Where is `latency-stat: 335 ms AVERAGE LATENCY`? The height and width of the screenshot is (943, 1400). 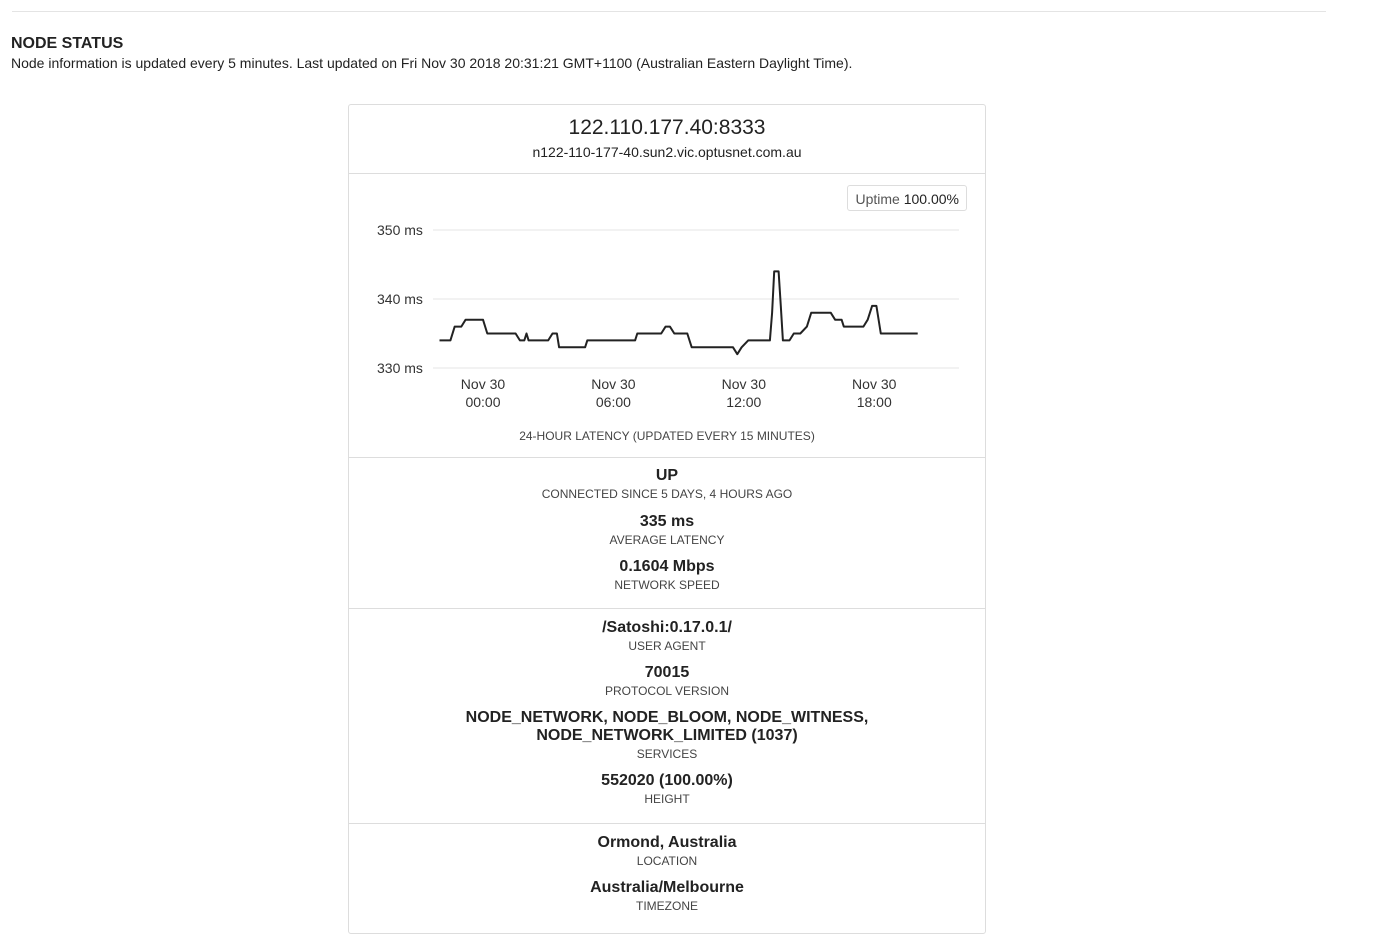 latency-stat: 335 ms AVERAGE LATENCY is located at coordinates (667, 530).